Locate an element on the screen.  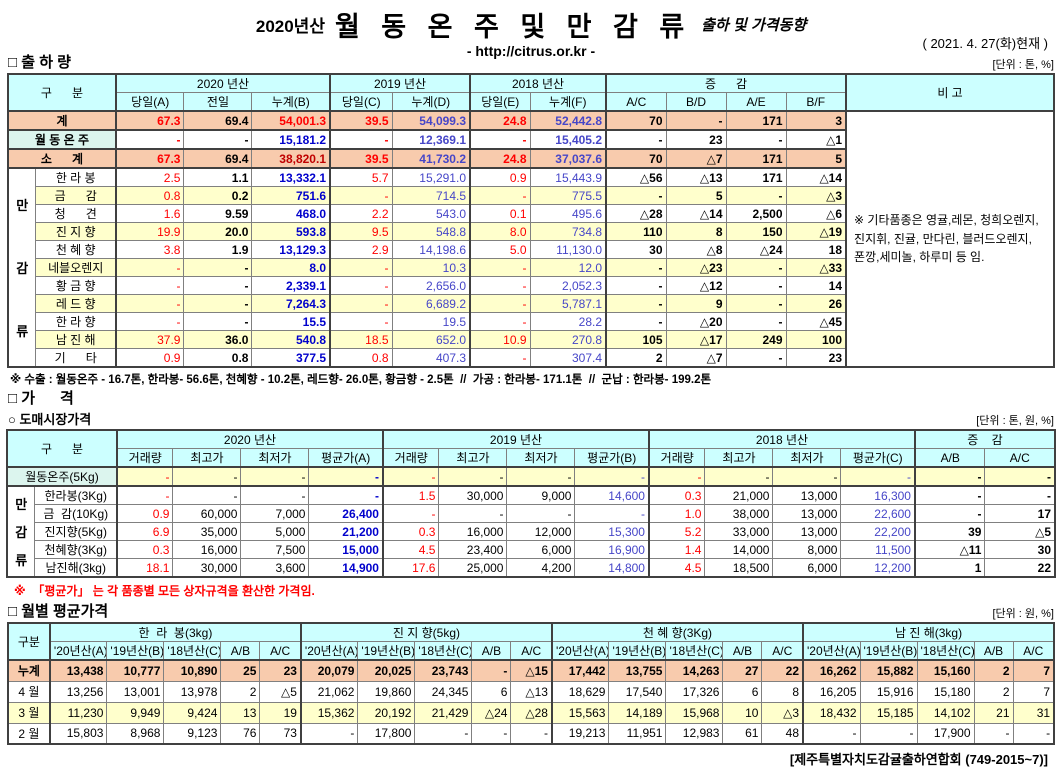
value-cell: 543.0 is located at coordinates (431, 213).